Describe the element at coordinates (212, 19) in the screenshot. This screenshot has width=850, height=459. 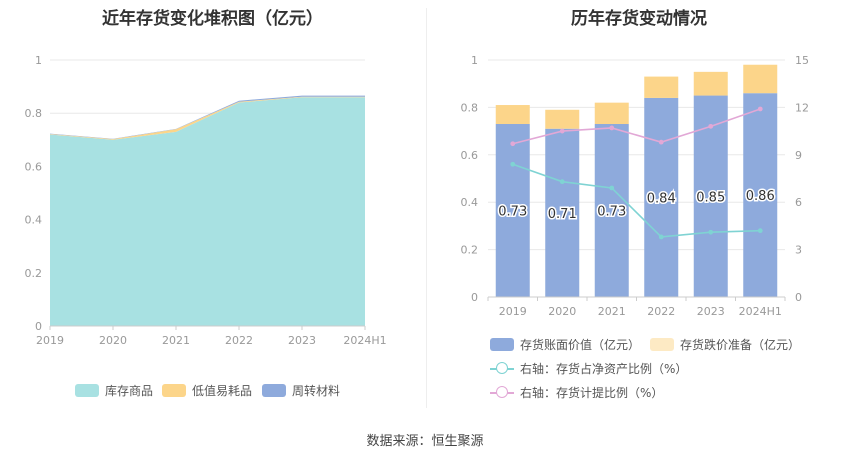
I see `chart-title: 近年存货变化堆积图（亿元）` at that location.